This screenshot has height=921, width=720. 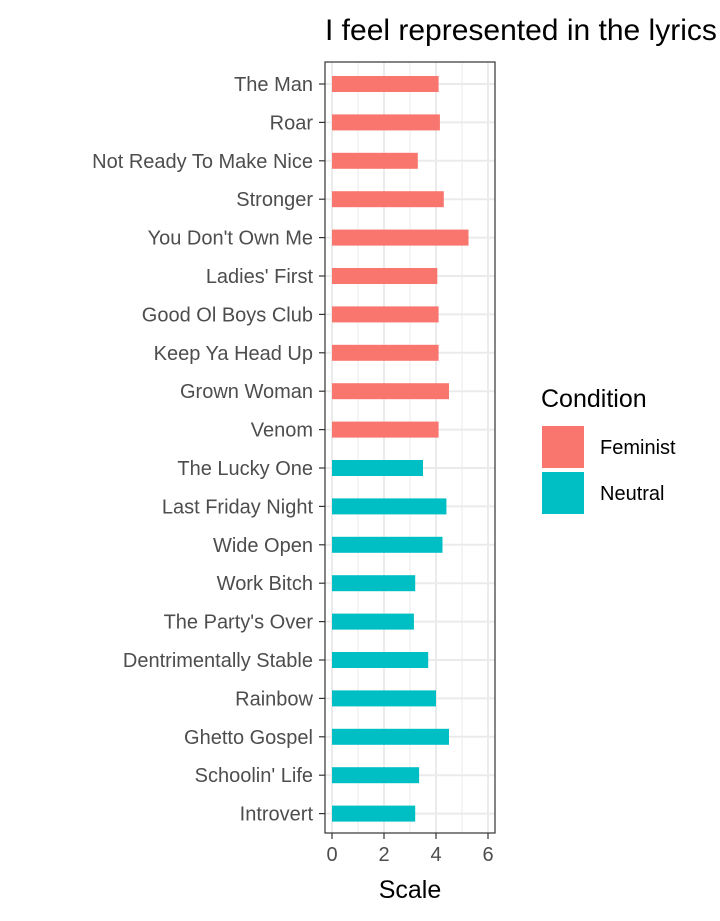 I want to click on x-axis-title: Scale, so click(x=410, y=890).